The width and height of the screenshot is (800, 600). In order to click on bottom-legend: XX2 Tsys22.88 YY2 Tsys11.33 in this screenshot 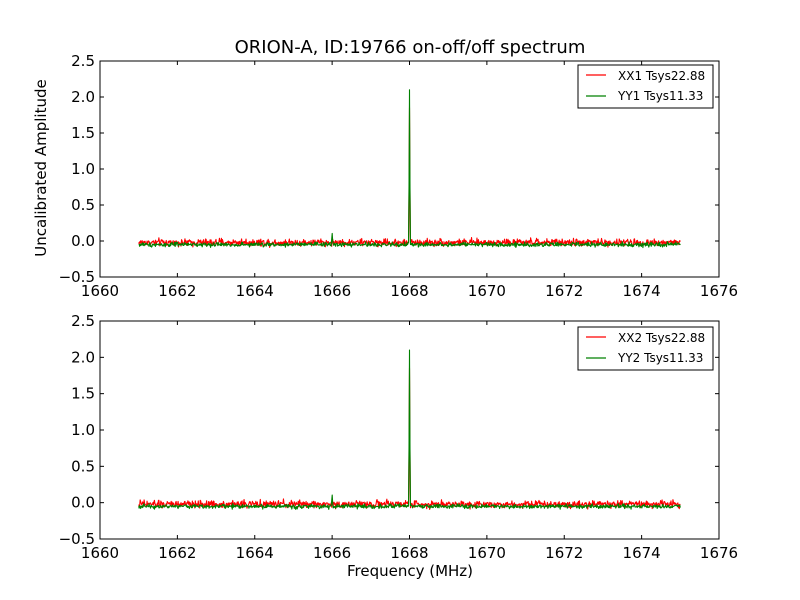, I will do `click(645, 348)`.